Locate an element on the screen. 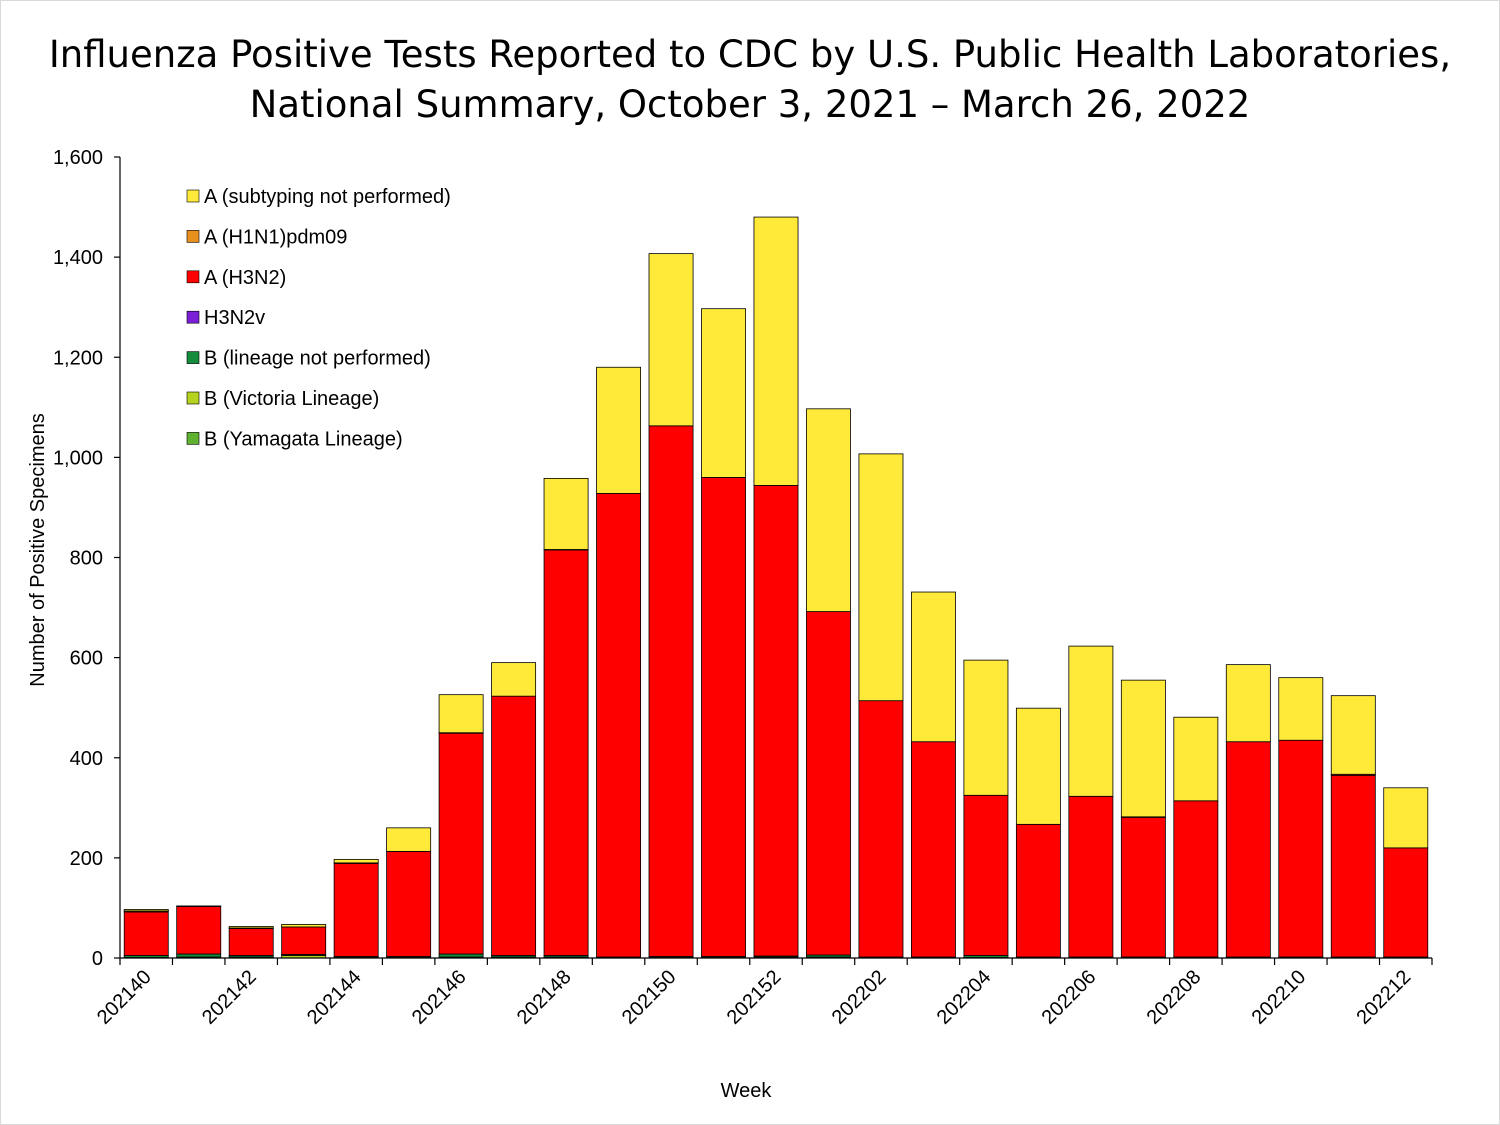  legend-item: A (H1N1)pdm09 is located at coordinates (266, 237).